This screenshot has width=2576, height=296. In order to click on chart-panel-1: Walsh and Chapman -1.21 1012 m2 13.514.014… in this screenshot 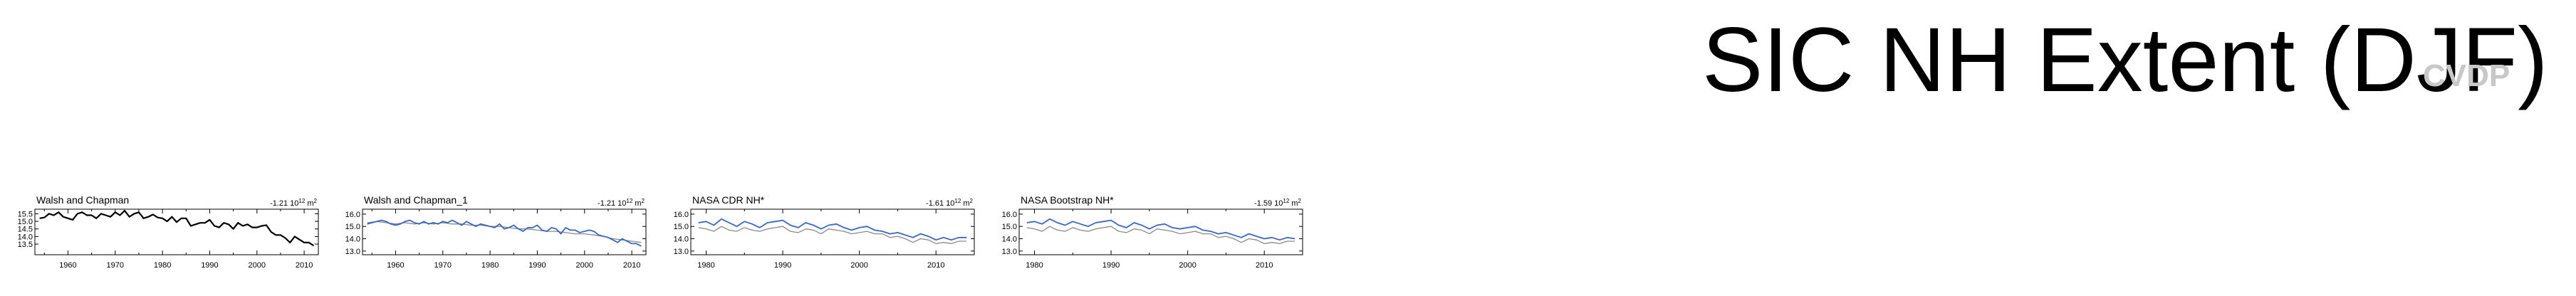, I will do `click(168, 232)`.